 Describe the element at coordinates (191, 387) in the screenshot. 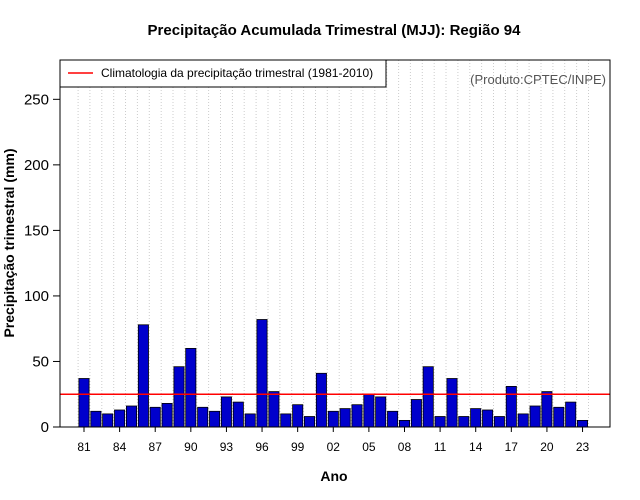

I see `bar-1990` at that location.